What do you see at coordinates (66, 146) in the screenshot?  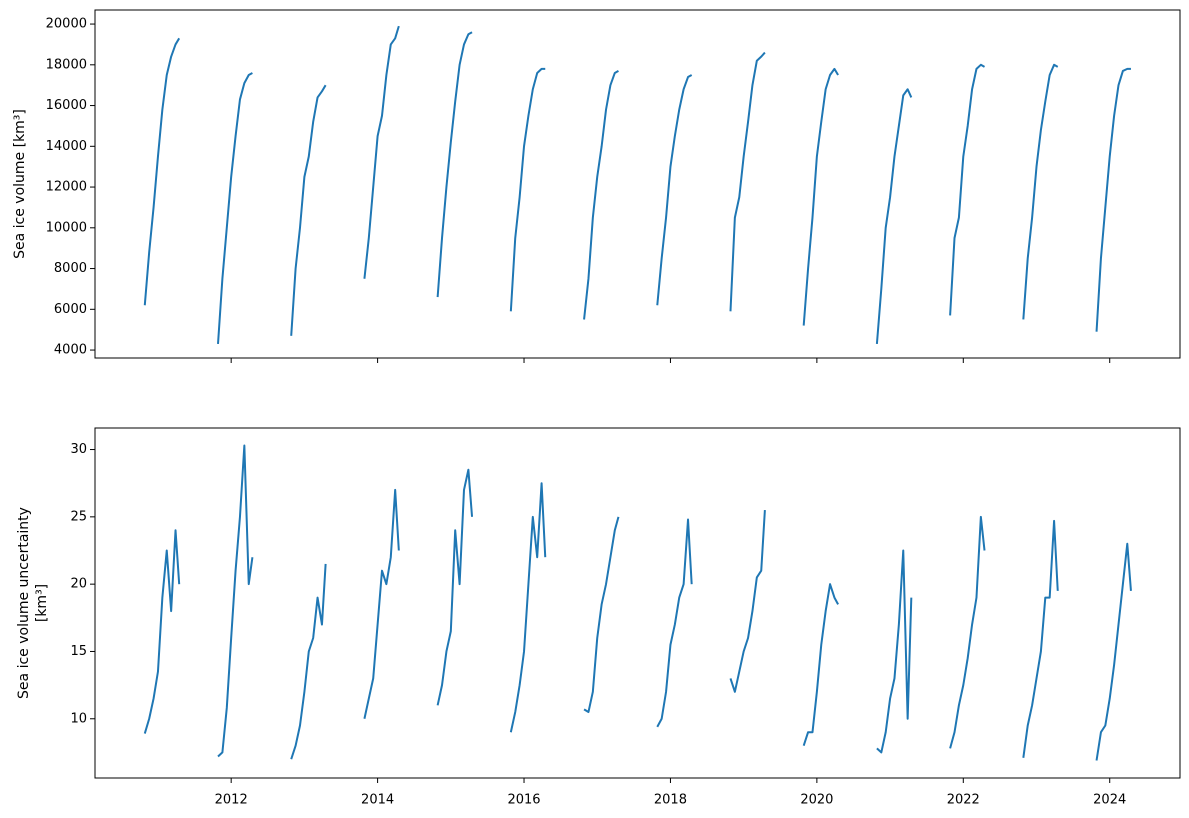 I see `y-tick-label: 14000` at bounding box center [66, 146].